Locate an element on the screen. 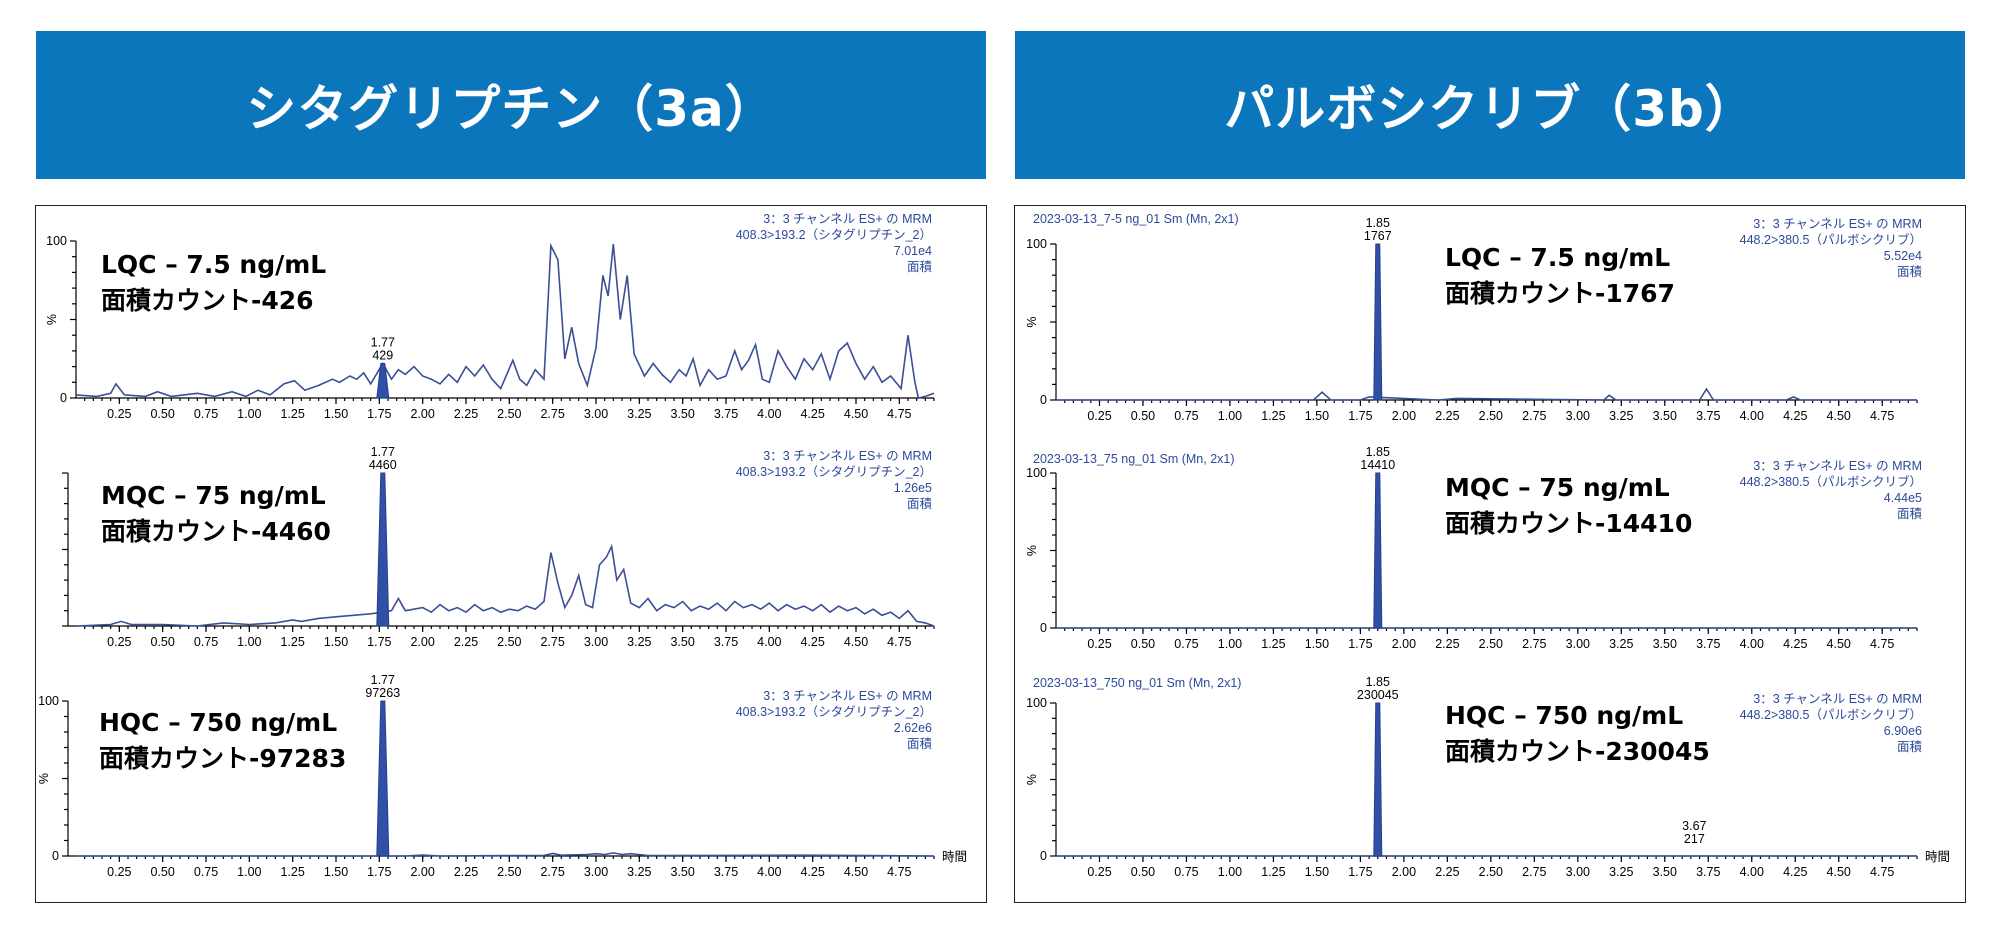 The image size is (2000, 942). header-right-title: パルボシクリブ（3b） is located at coordinates (1490, 109).